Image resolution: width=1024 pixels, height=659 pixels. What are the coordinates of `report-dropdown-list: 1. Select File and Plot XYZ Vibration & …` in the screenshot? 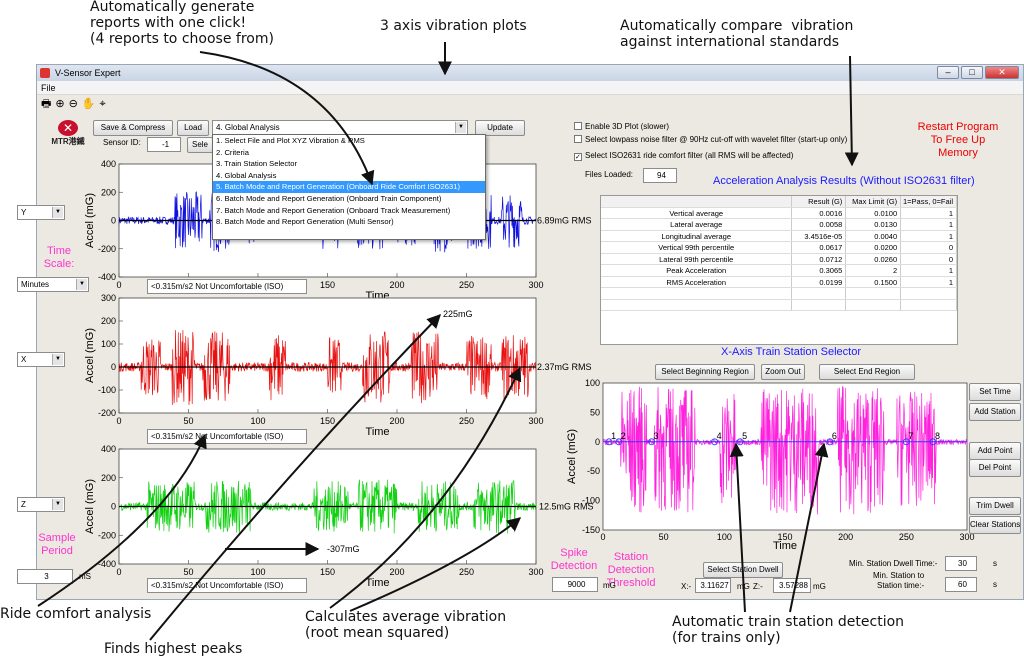 It's located at (349, 187).